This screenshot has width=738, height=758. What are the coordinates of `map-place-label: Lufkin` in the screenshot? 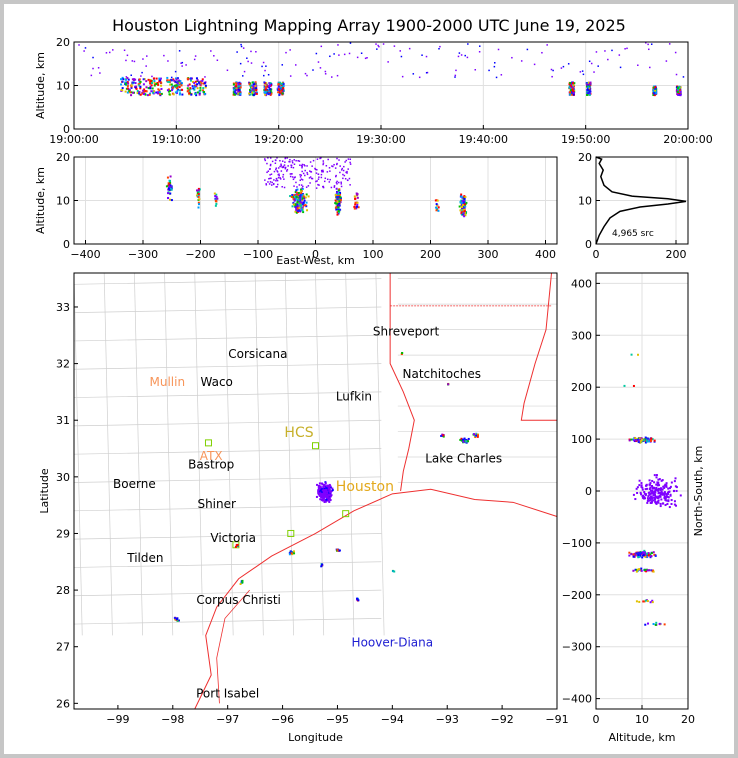 It's located at (354, 396).